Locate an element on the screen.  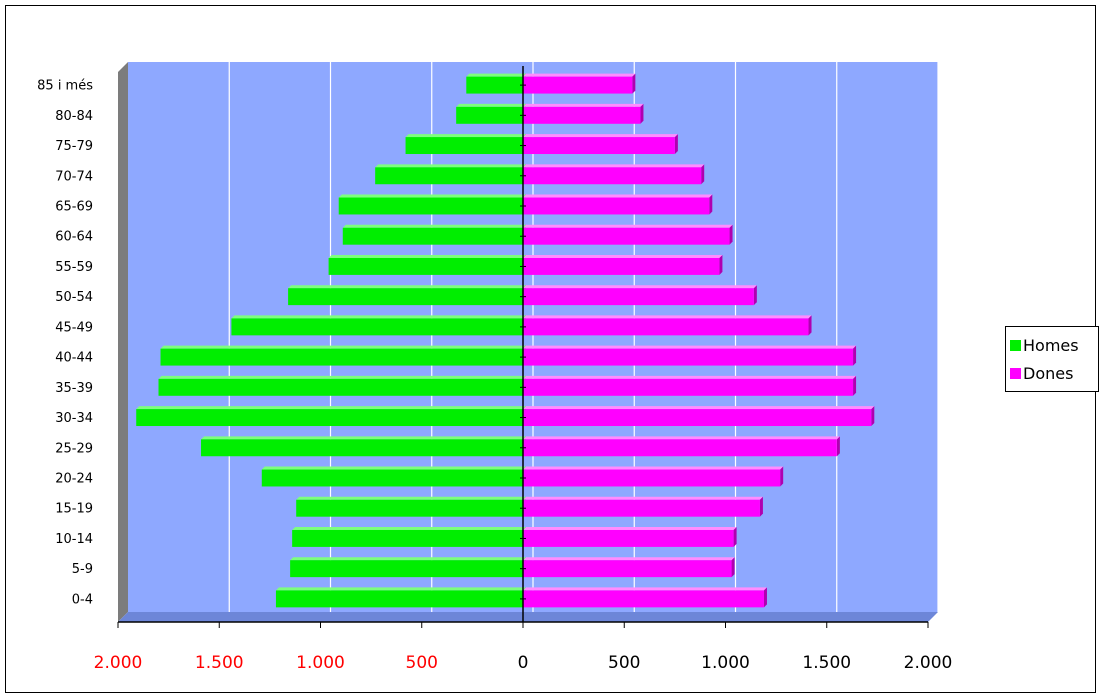
dones-bar-16-side is located at coordinates (642, 113).